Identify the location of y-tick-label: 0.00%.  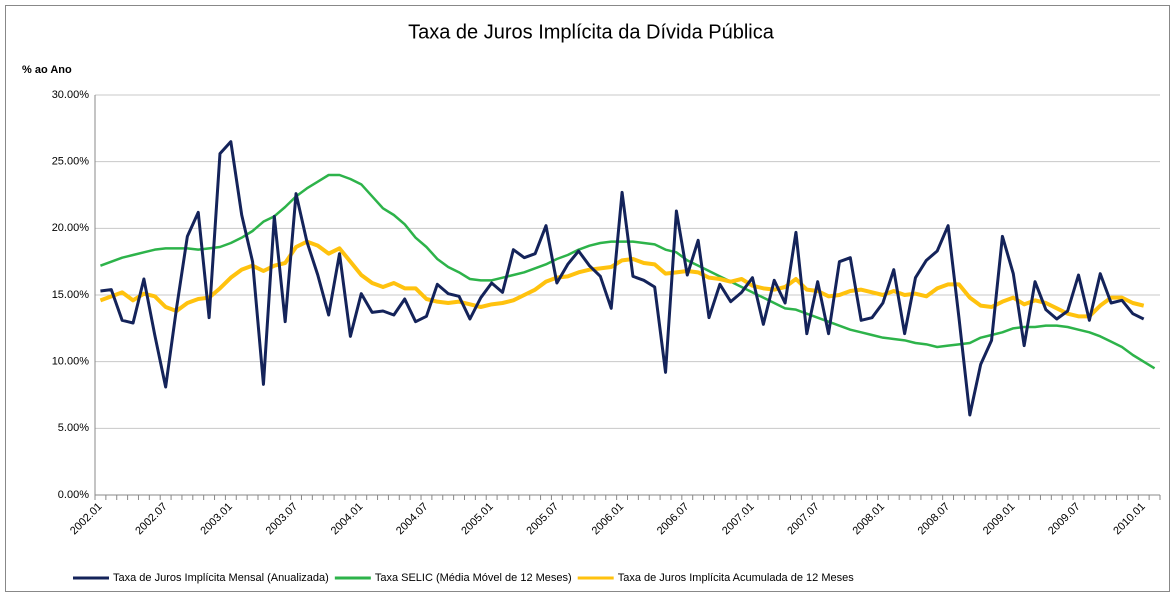
(73, 495).